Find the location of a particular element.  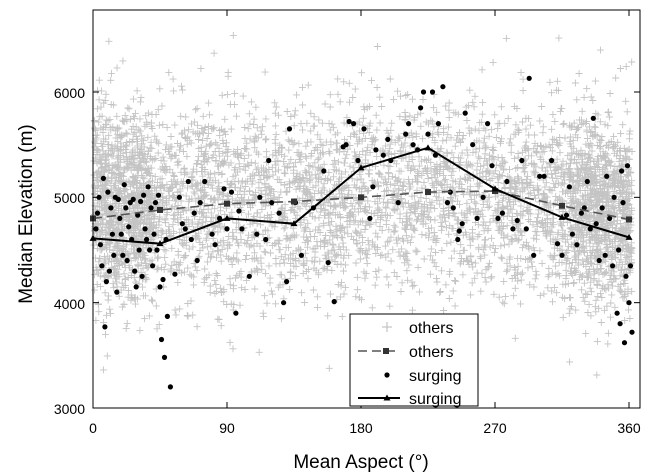

legend-marker-others-plus is located at coordinates (387, 327).